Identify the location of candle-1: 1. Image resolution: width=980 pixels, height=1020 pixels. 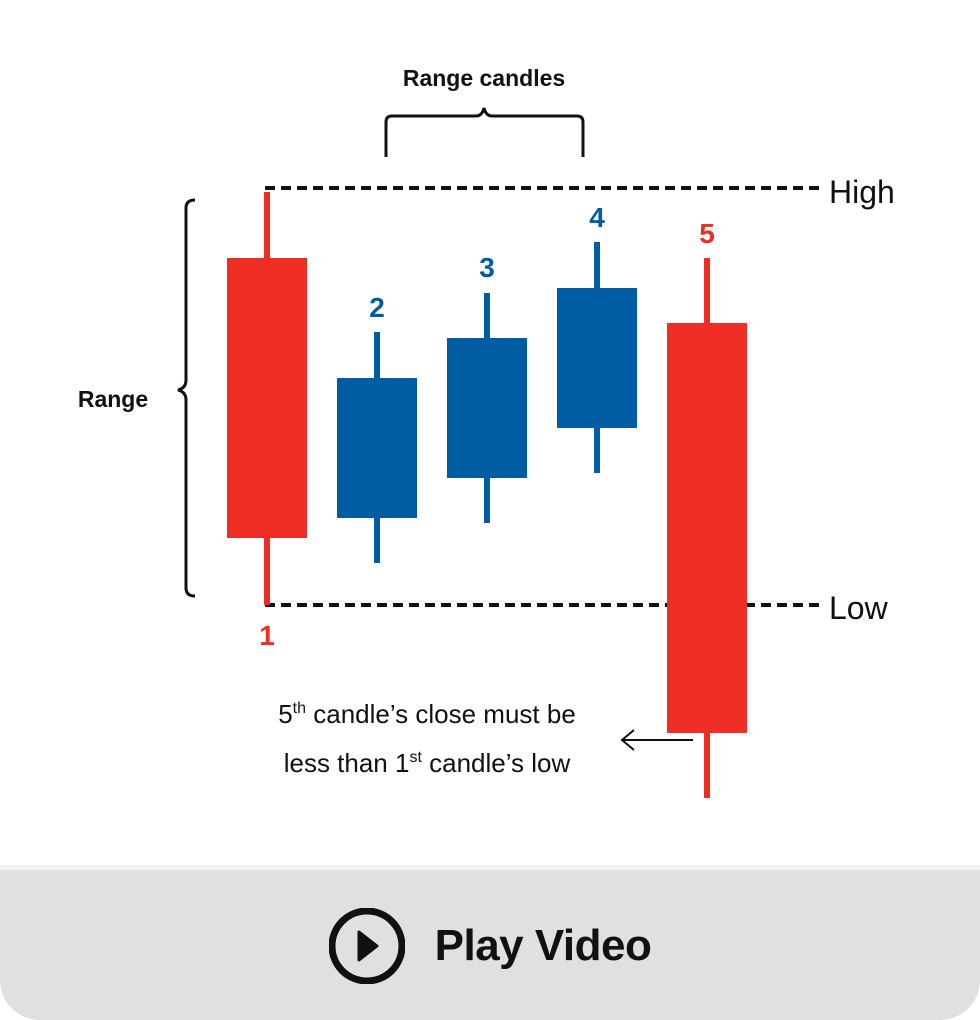
(267, 421).